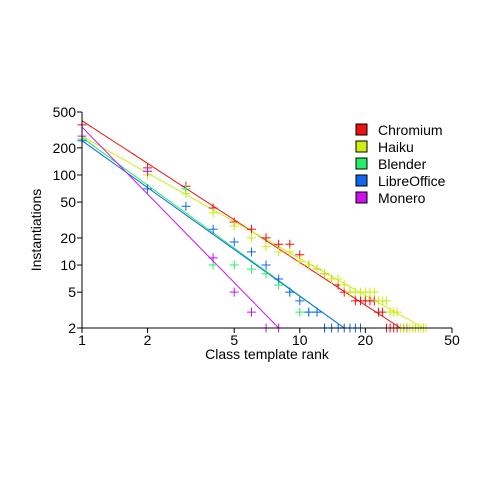 The width and height of the screenshot is (480, 480). I want to click on legend-label-blender: Blender, so click(402, 164).